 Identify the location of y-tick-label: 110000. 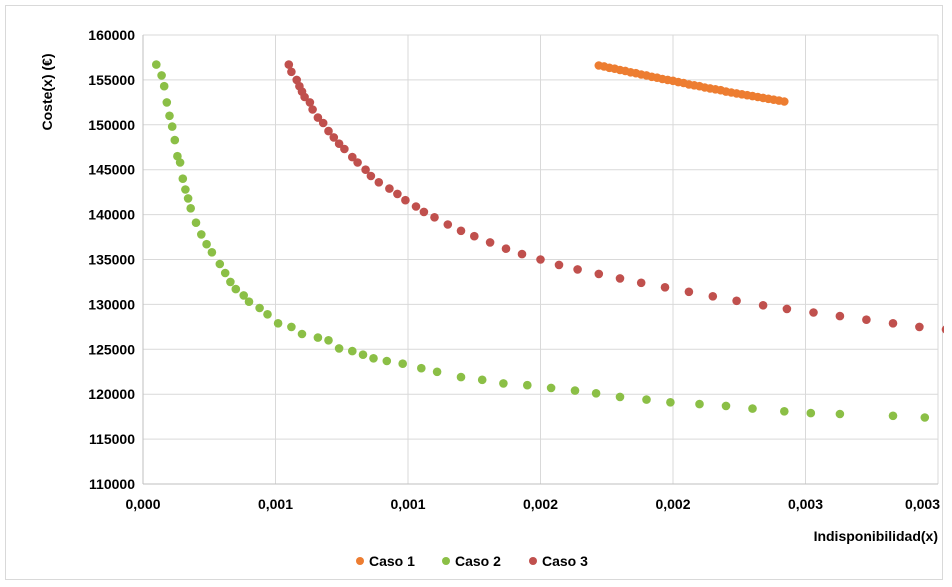
(112, 484).